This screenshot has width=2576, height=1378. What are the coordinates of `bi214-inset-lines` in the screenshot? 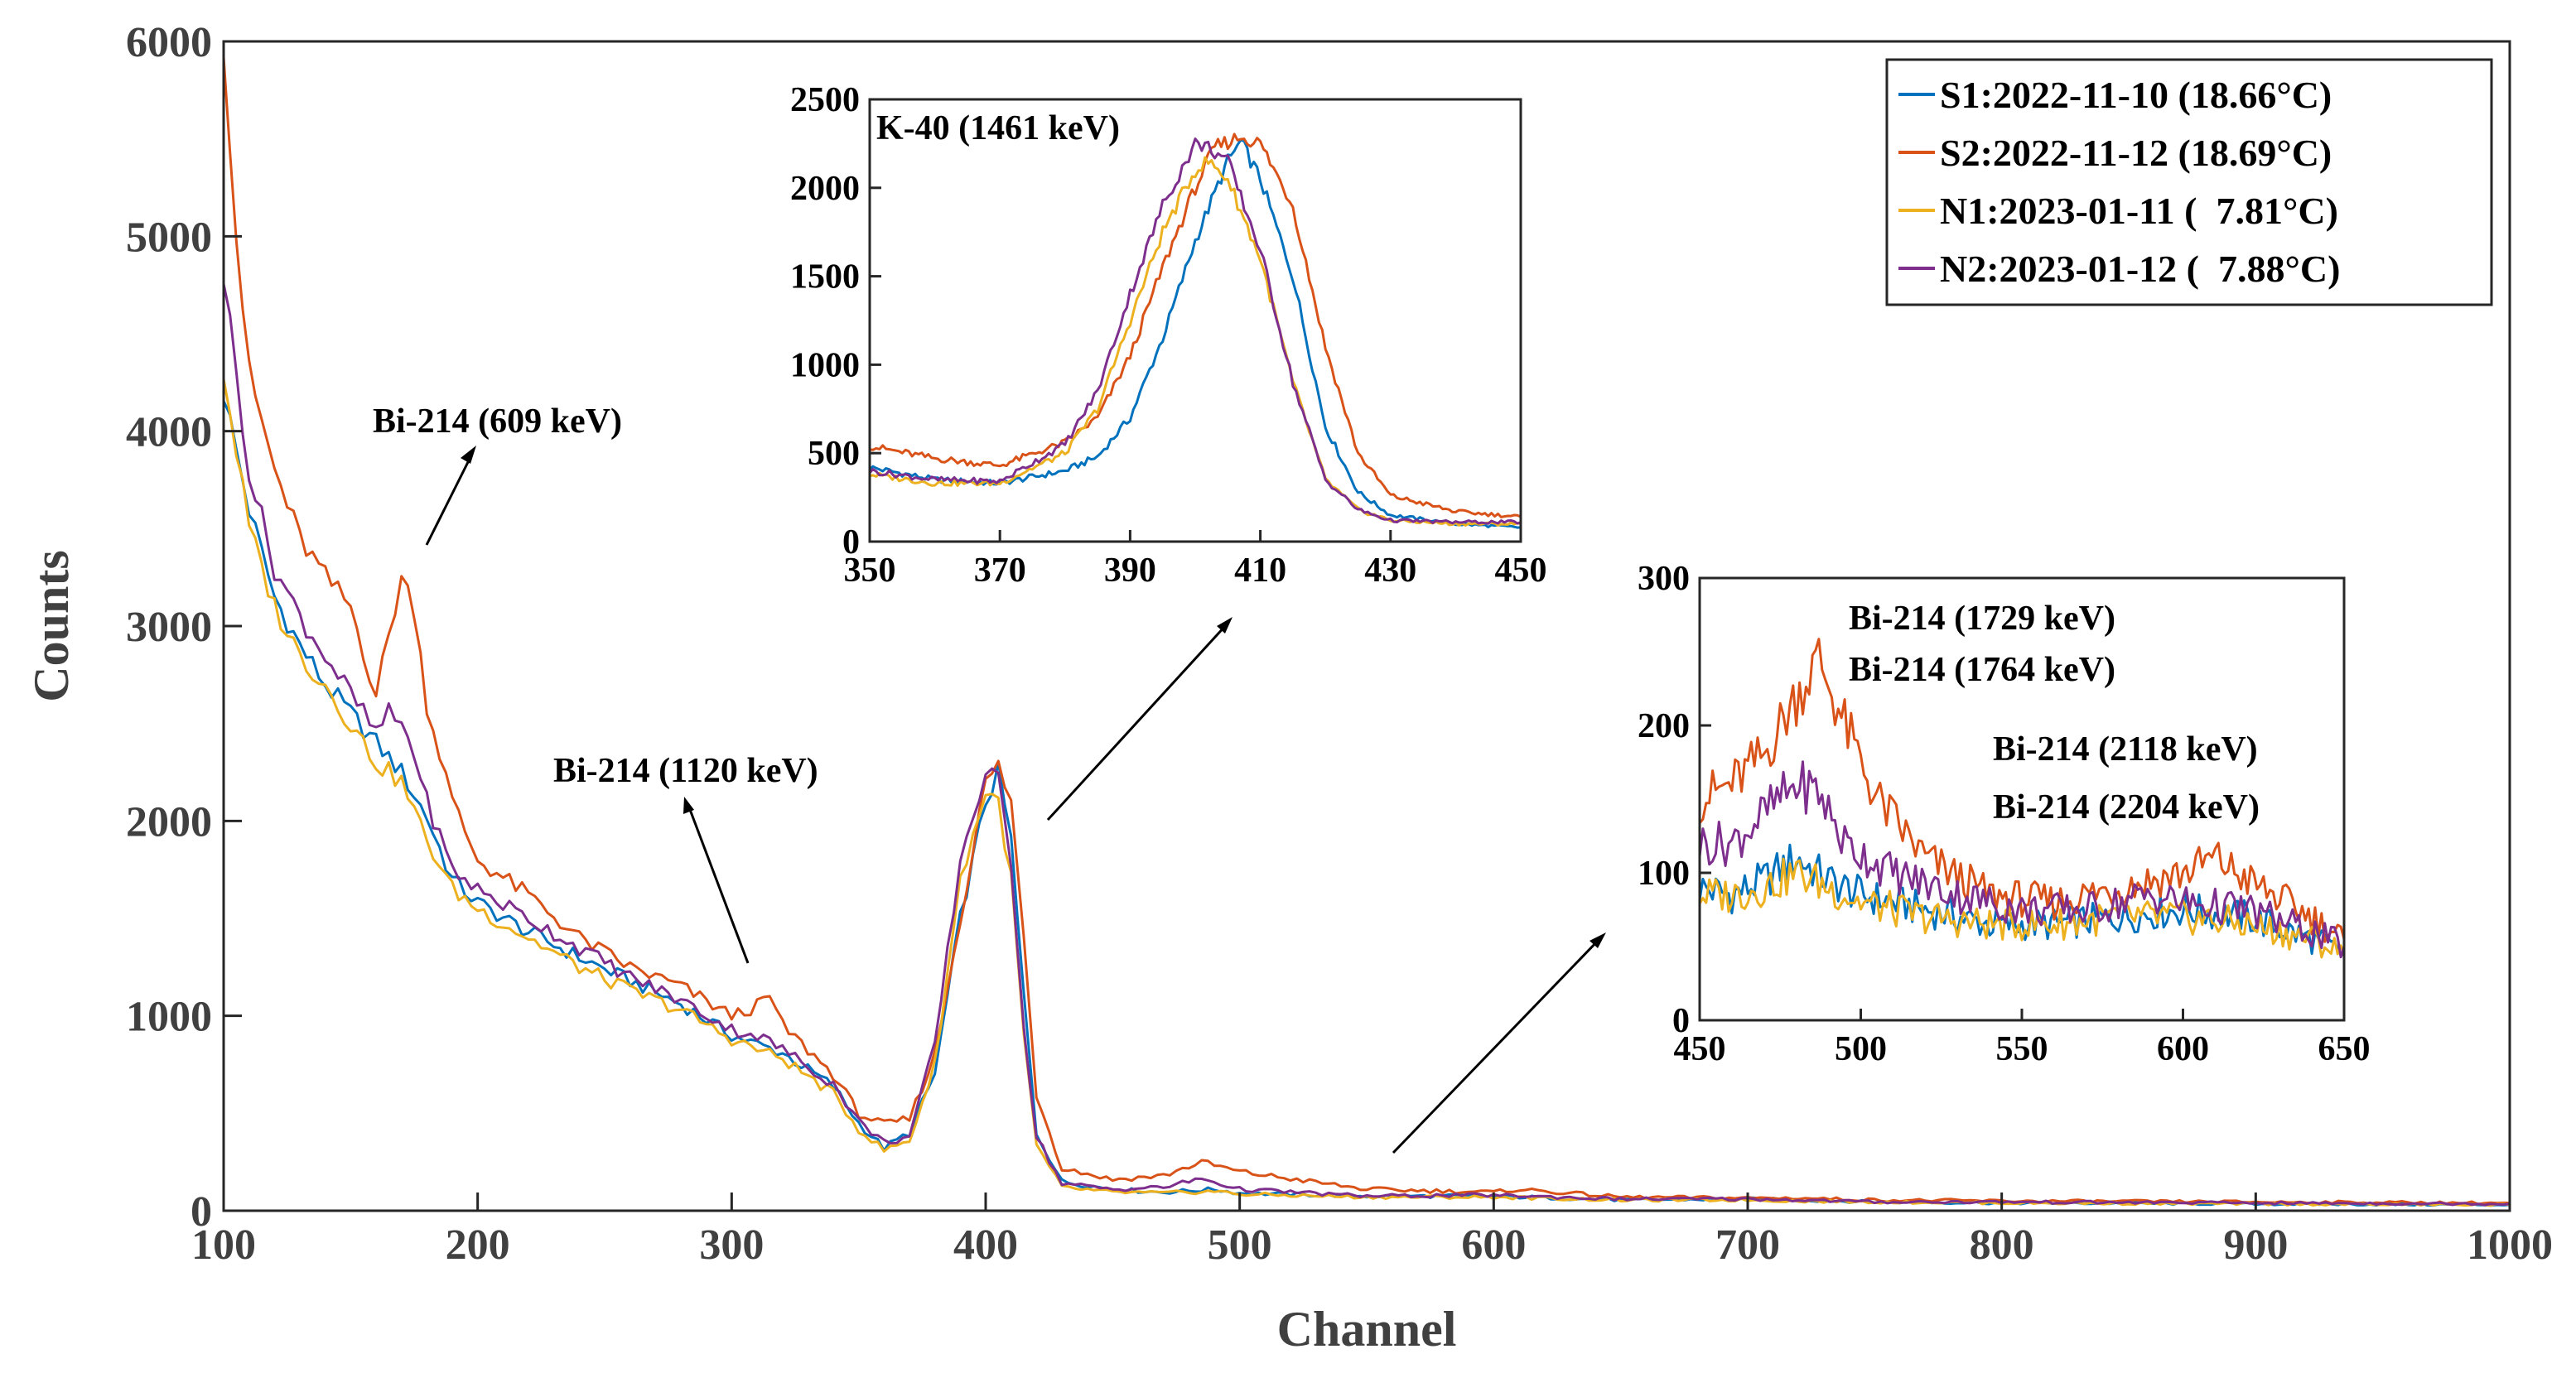 It's located at (2022, 798).